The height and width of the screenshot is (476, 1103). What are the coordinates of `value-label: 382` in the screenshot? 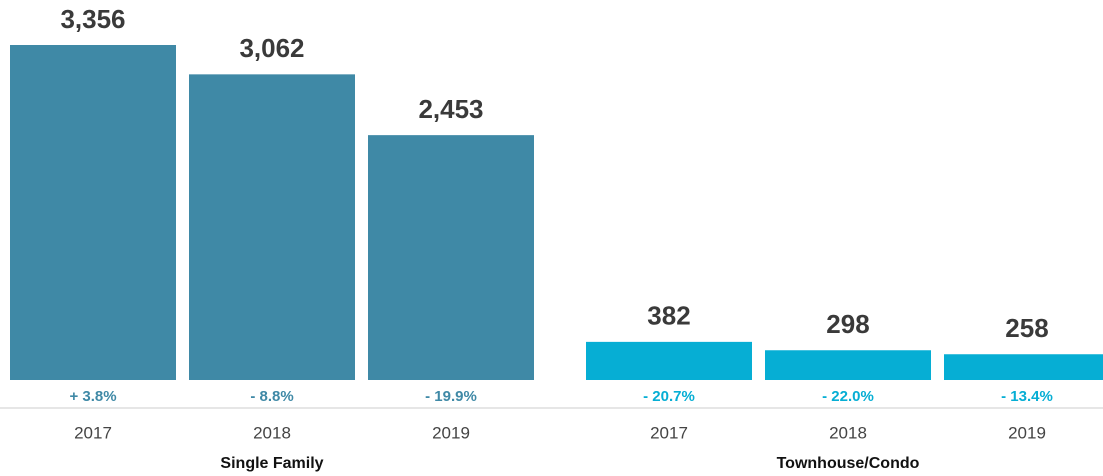 It's located at (668, 316).